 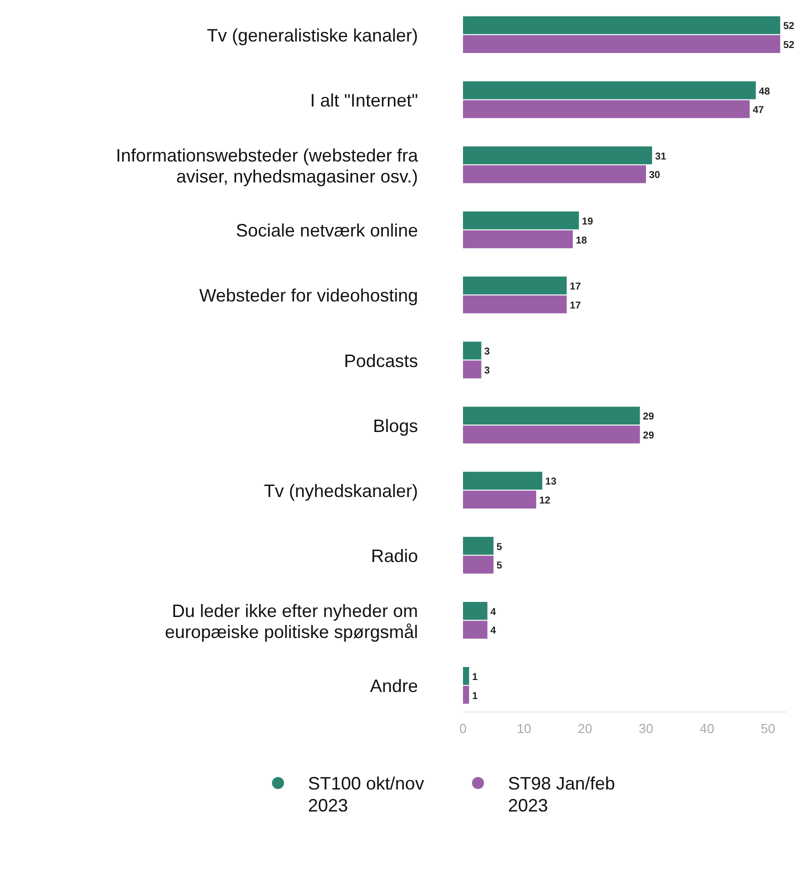 I want to click on x-tick-label: 0, so click(x=463, y=728).